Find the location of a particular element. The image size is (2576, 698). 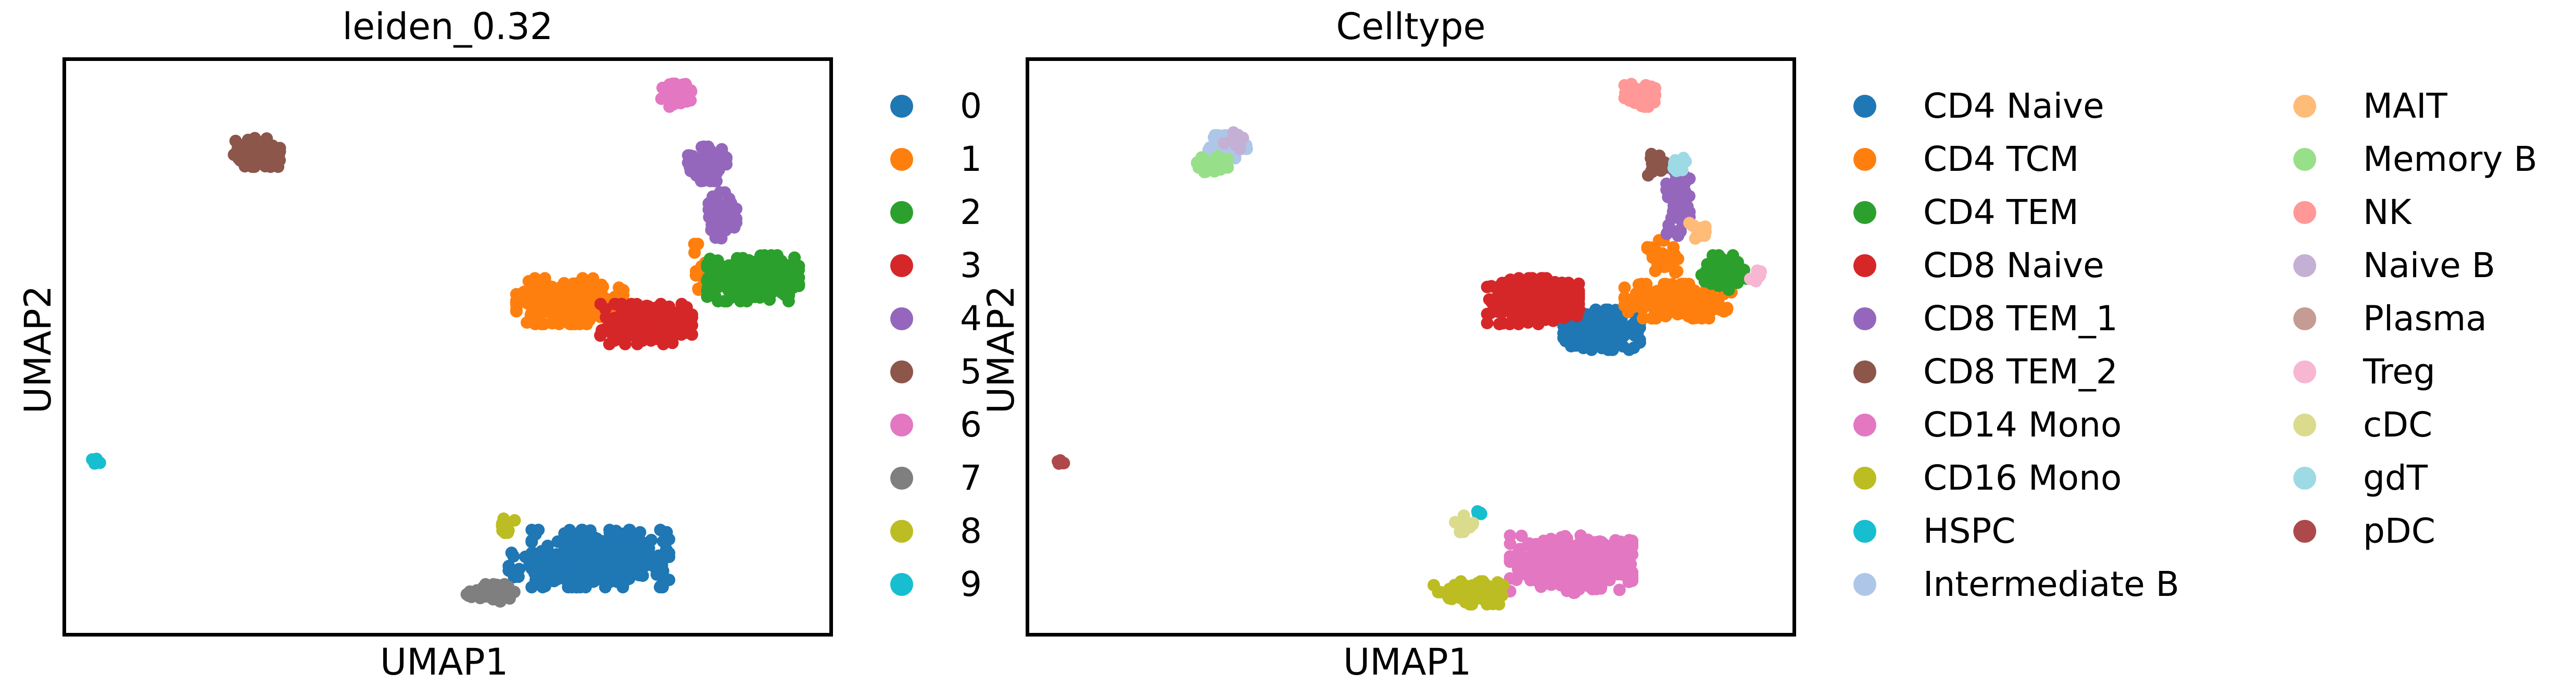

legend-label: pDC is located at coordinates (2399, 531).